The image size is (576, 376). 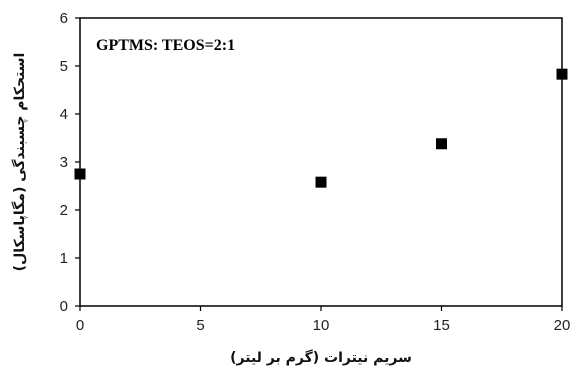 What do you see at coordinates (64, 210) in the screenshot?
I see `y-tick-label: 2` at bounding box center [64, 210].